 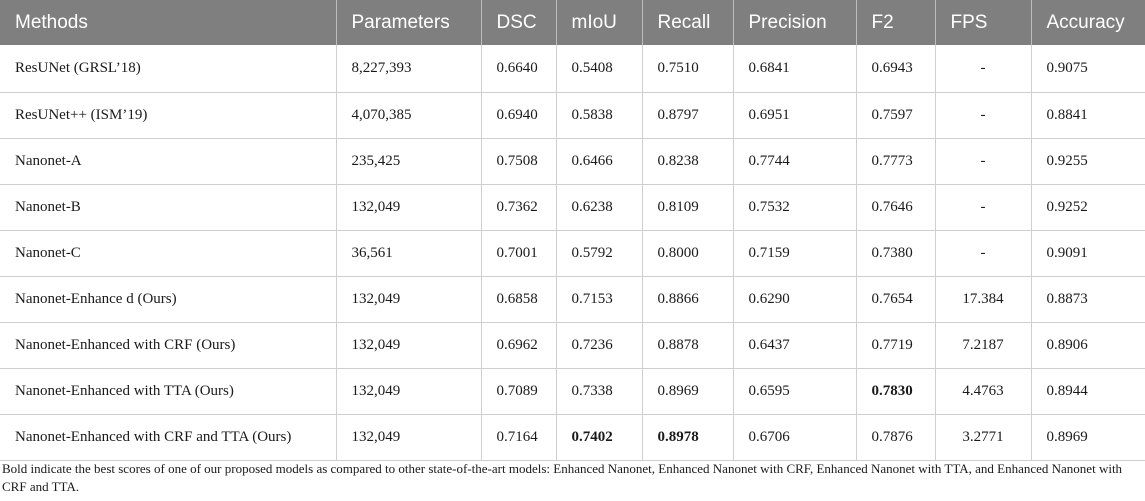 I want to click on cell-precision: 0.7159, so click(x=795, y=253).